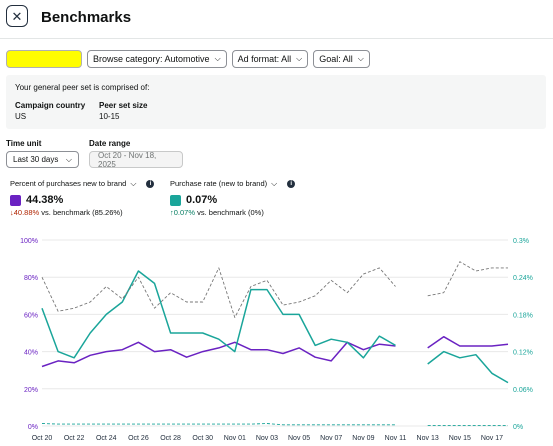 The height and width of the screenshot is (446, 553). Describe the element at coordinates (521, 241) in the screenshot. I see `y-right-tick-label: 0.3%` at that location.